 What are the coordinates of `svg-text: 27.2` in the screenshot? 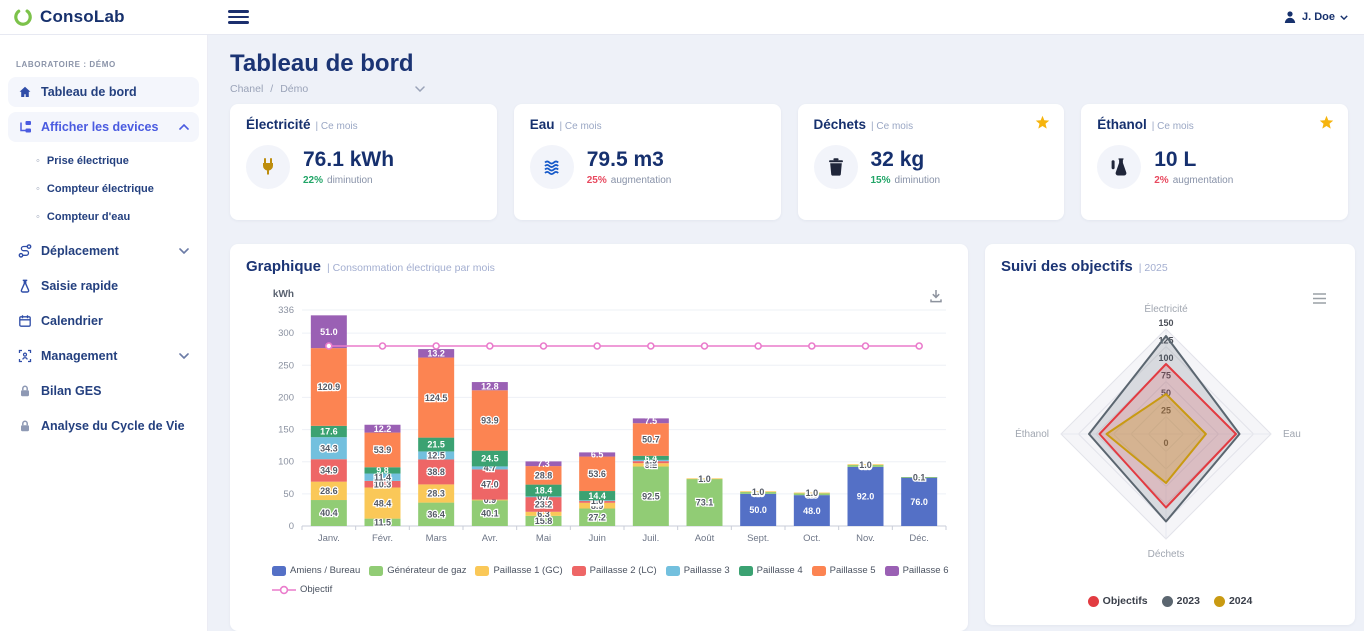 It's located at (597, 517).